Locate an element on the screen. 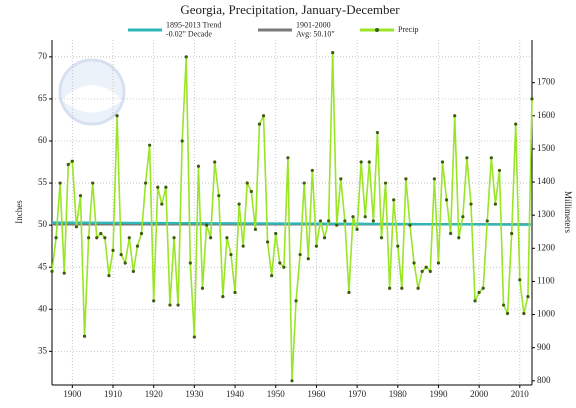 This screenshot has height=408, width=576. legend-label: 1901-2000 is located at coordinates (313, 24).